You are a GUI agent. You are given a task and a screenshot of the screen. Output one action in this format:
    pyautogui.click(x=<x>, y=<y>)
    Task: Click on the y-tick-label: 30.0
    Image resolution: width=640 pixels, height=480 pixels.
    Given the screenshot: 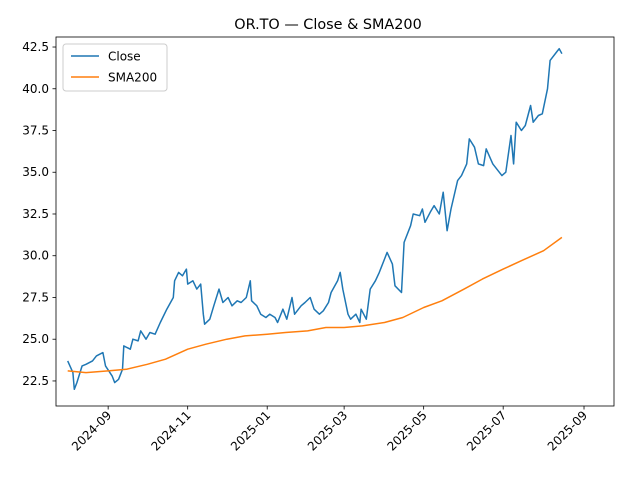 What is the action you would take?
    pyautogui.click(x=35, y=256)
    